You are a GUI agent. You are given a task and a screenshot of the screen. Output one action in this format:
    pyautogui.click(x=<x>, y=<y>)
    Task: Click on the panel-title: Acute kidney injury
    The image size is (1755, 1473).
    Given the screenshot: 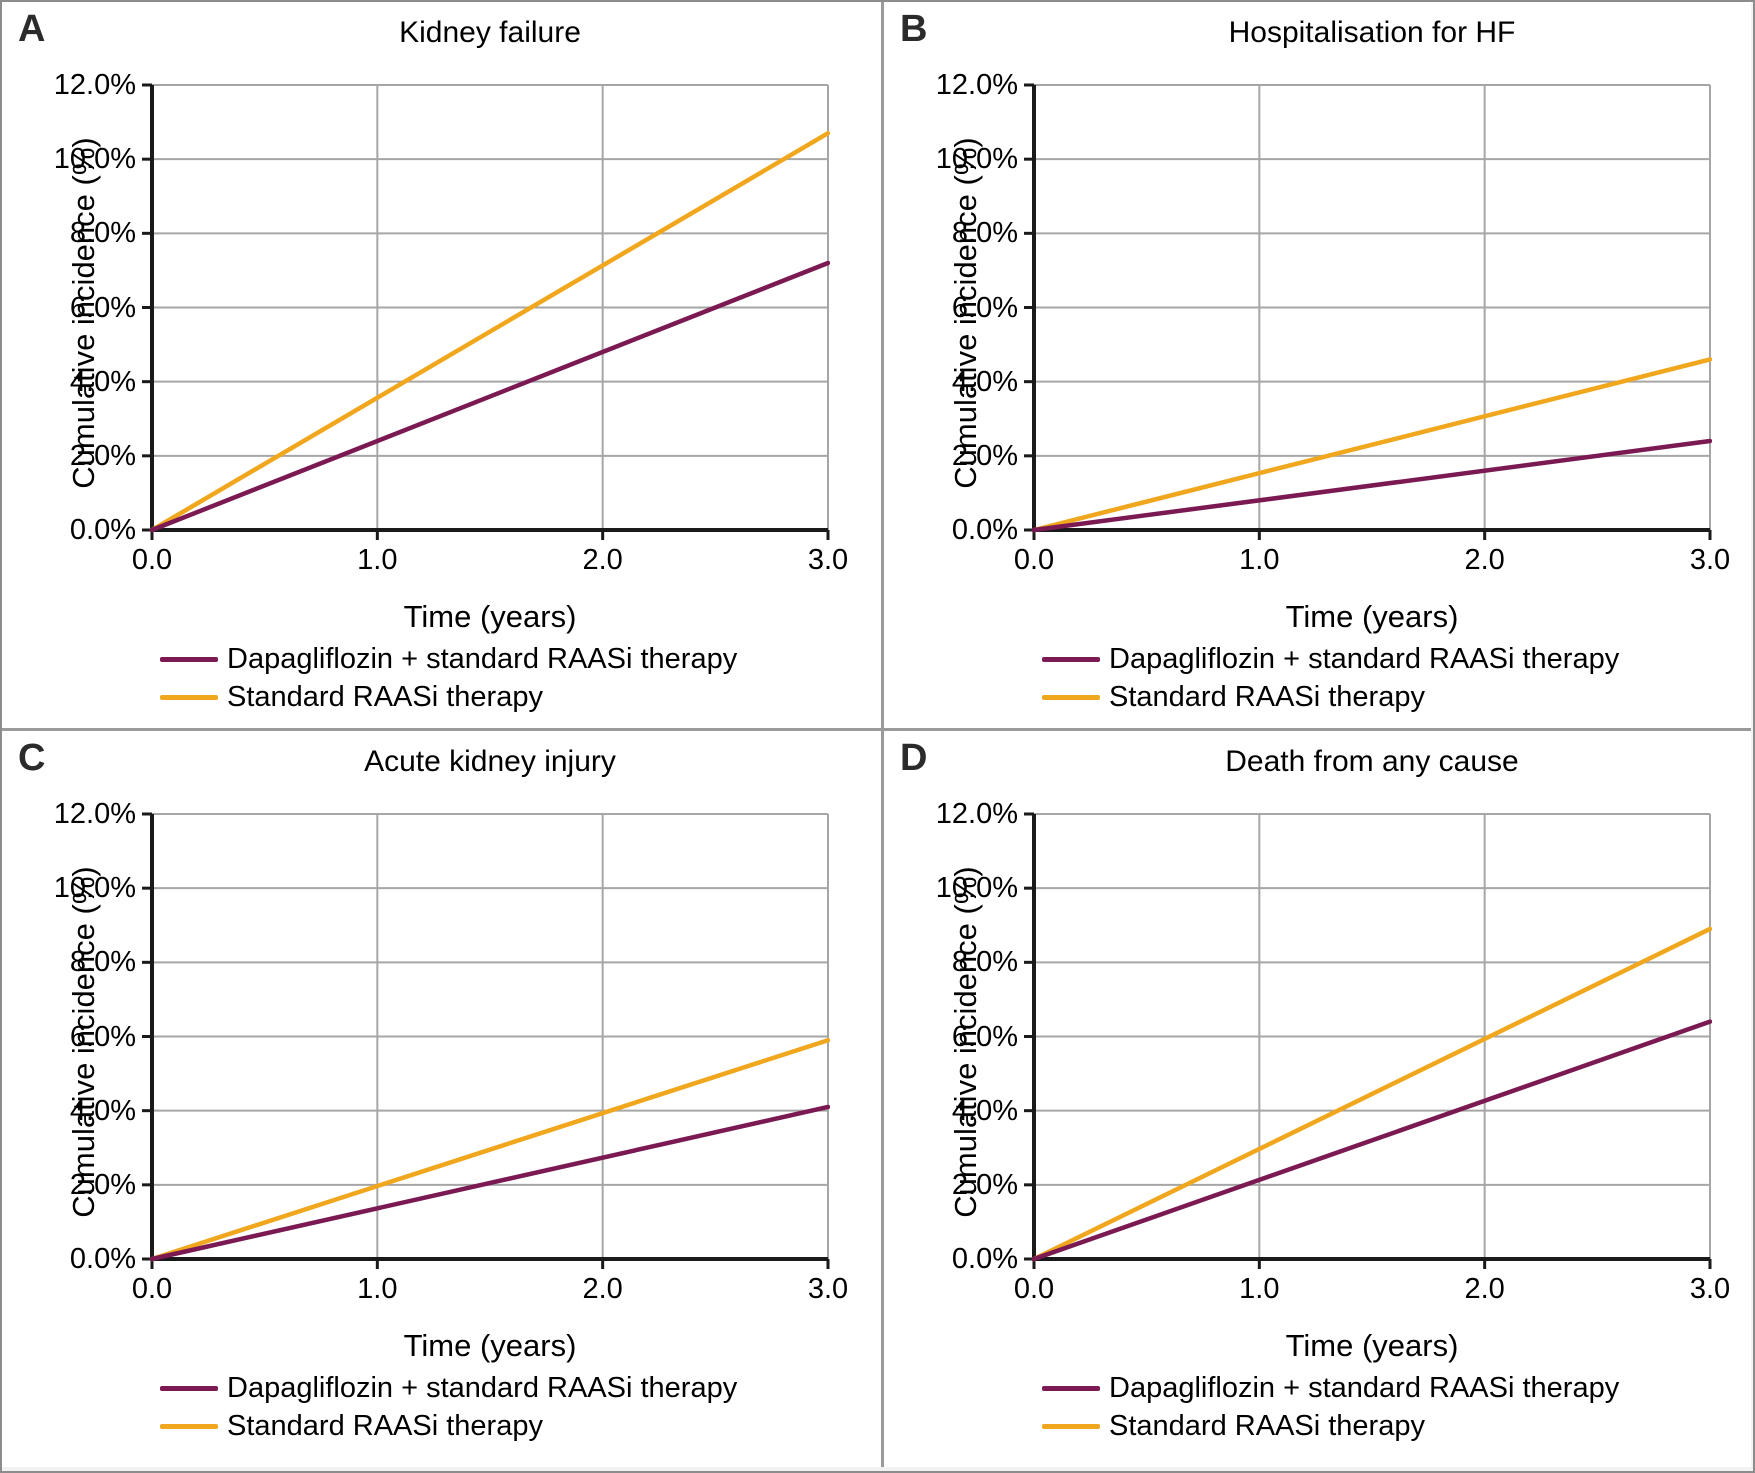 What is the action you would take?
    pyautogui.click(x=490, y=761)
    